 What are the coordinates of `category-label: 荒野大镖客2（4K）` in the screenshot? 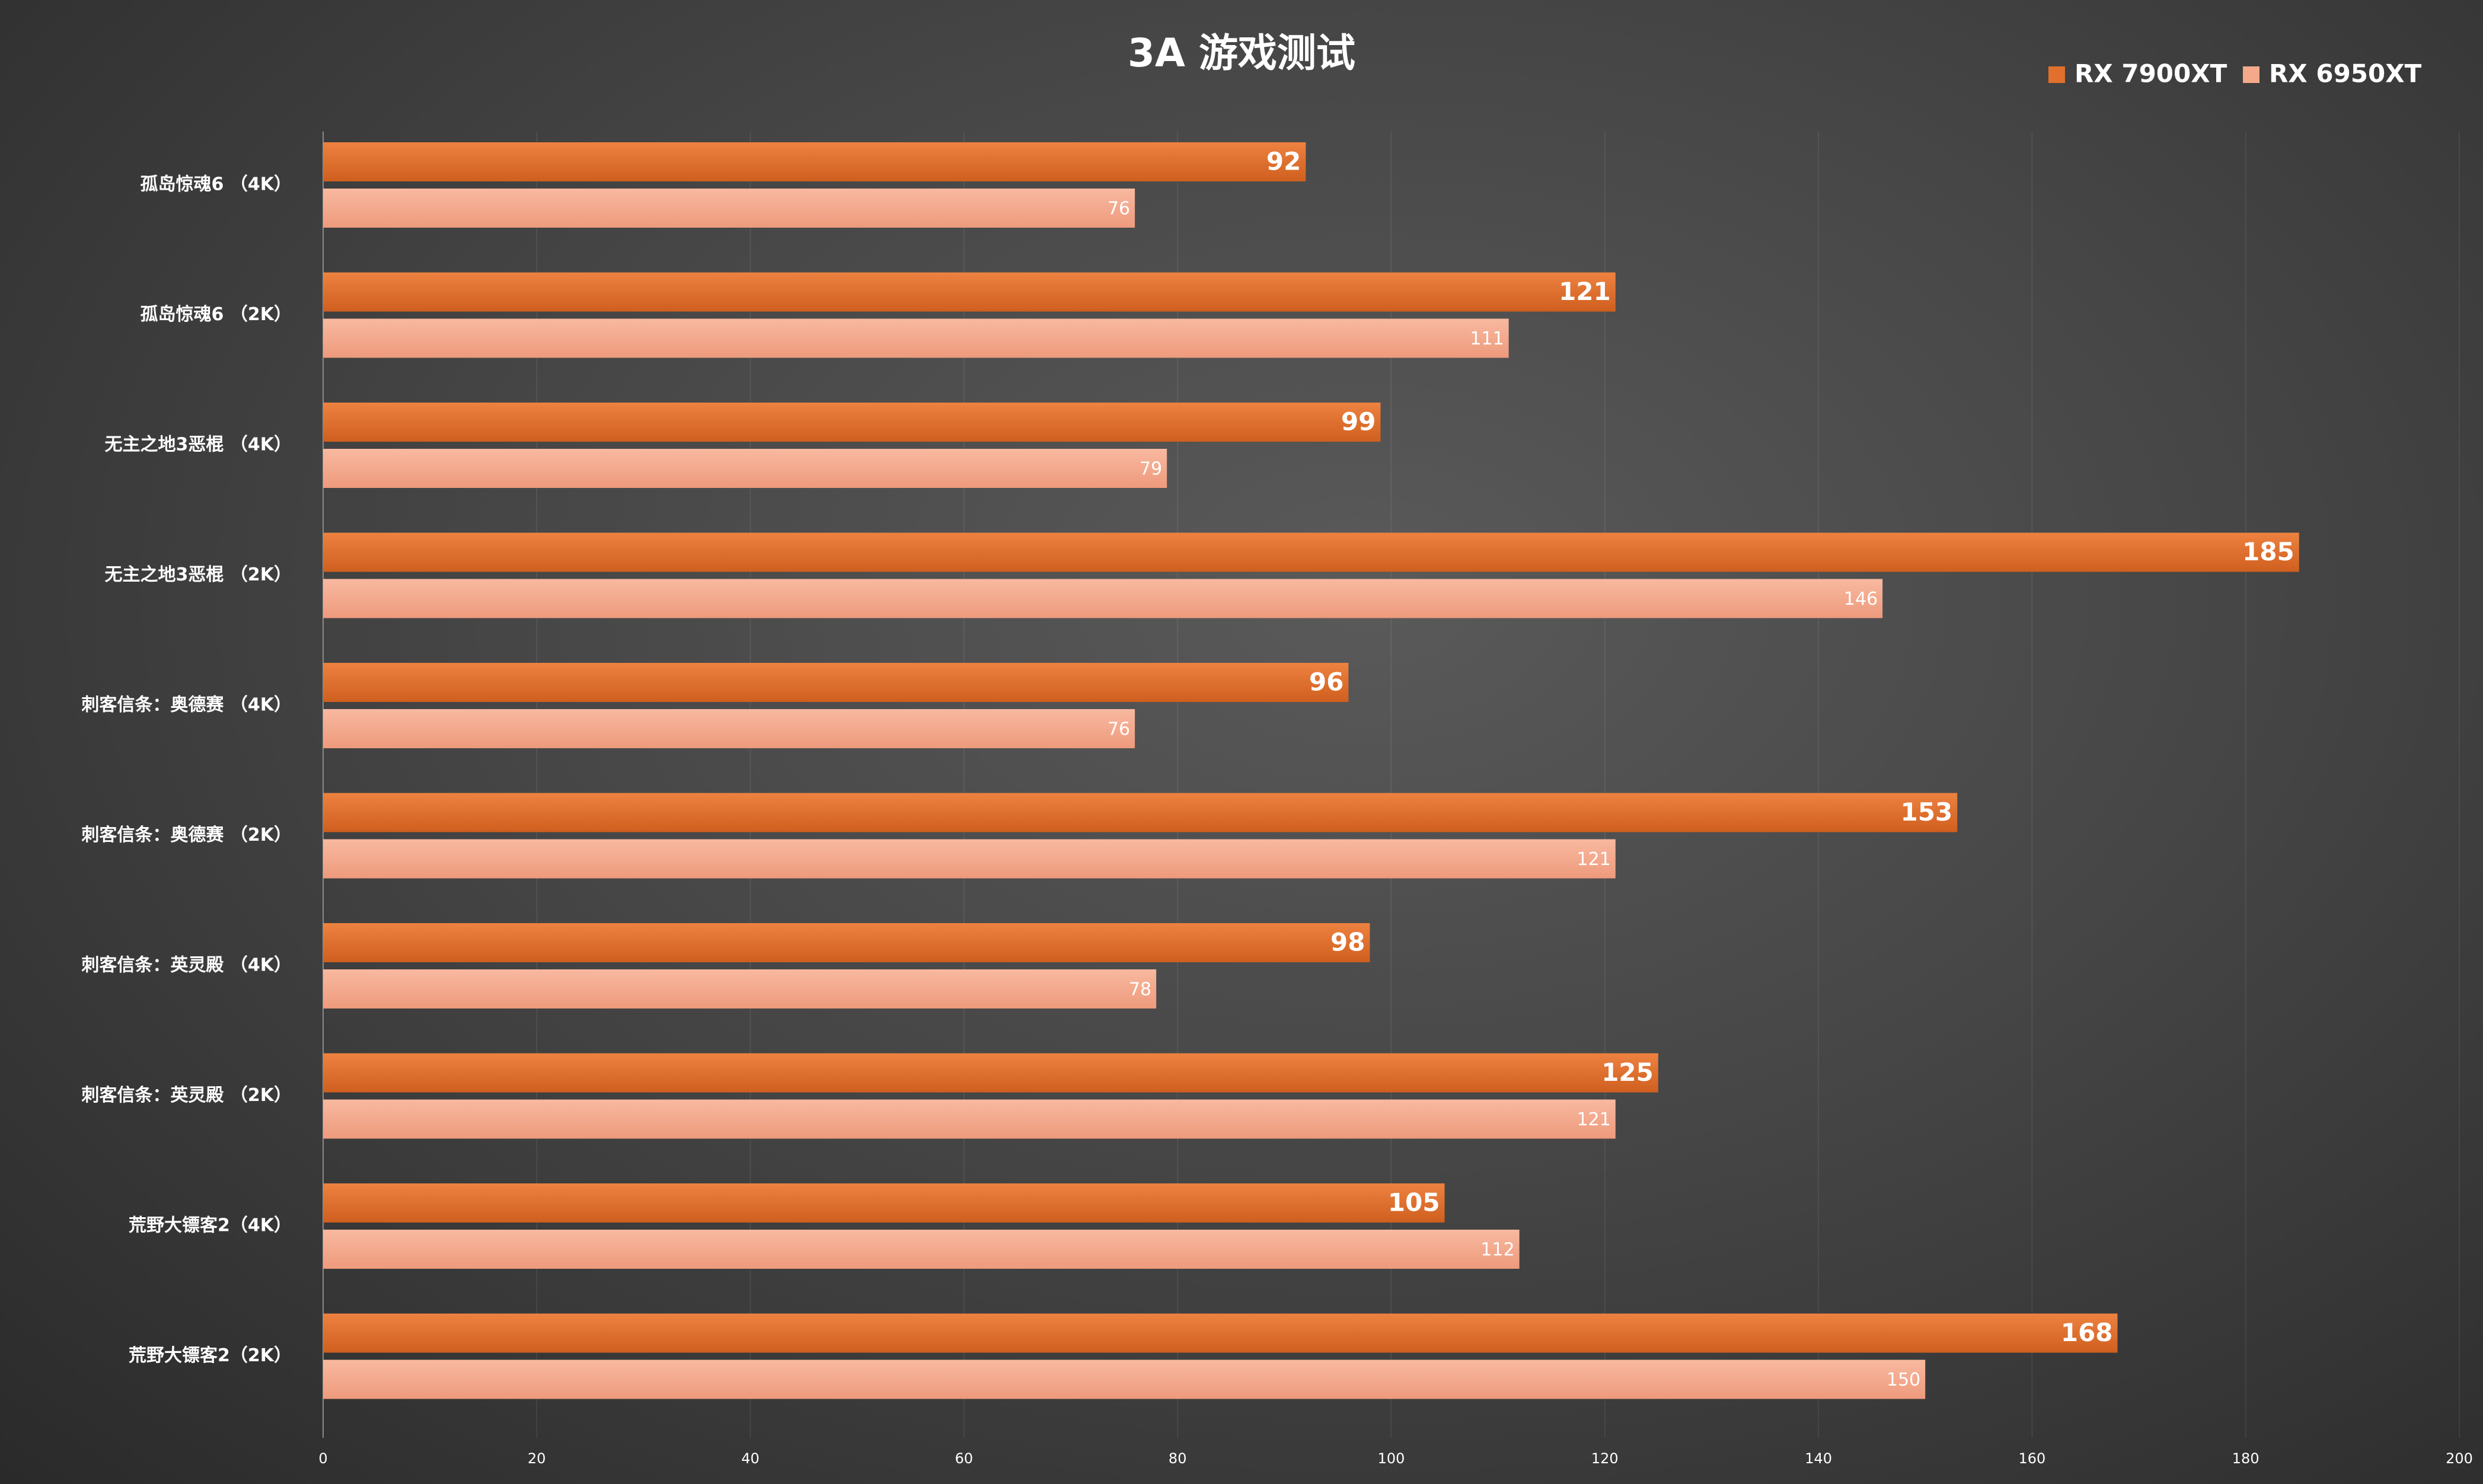 It's located at (211, 1225).